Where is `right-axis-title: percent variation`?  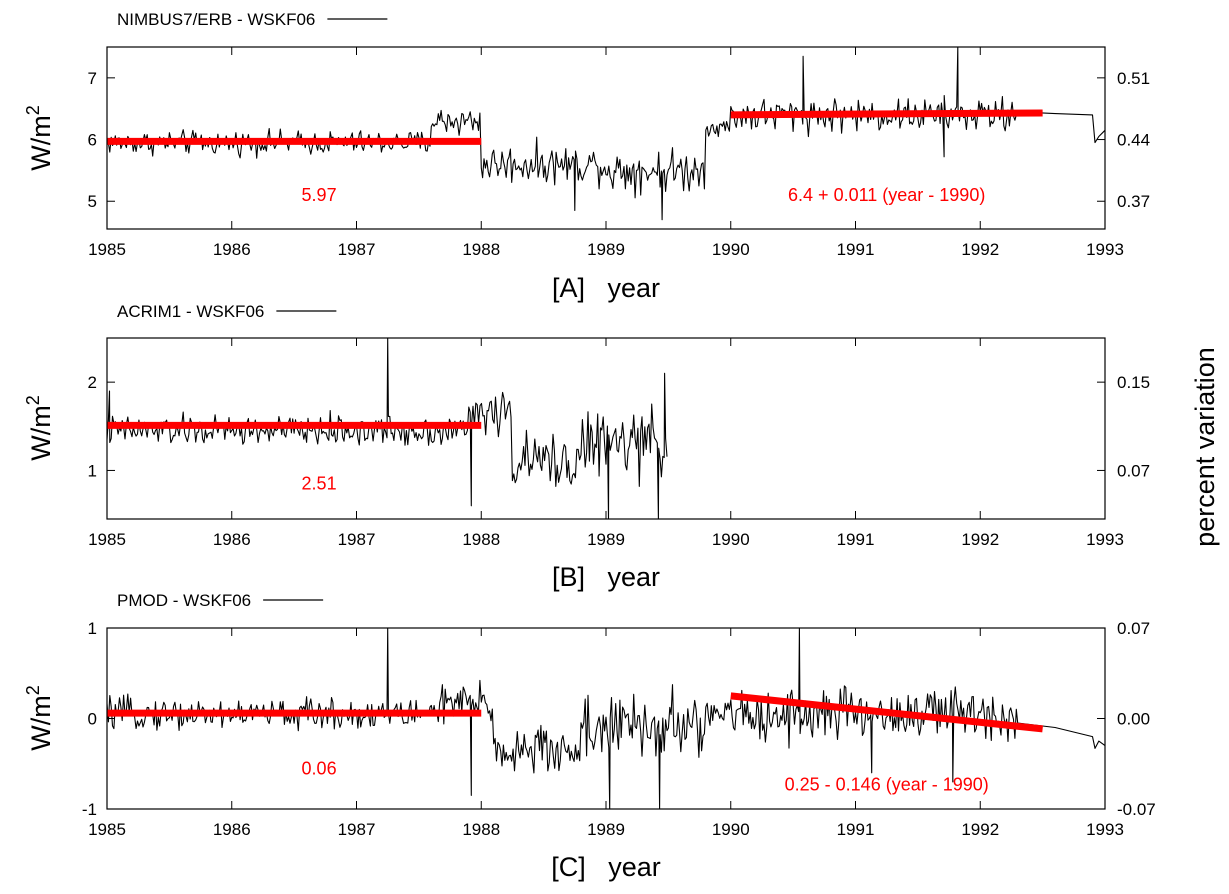 right-axis-title: percent variation is located at coordinates (1205, 447).